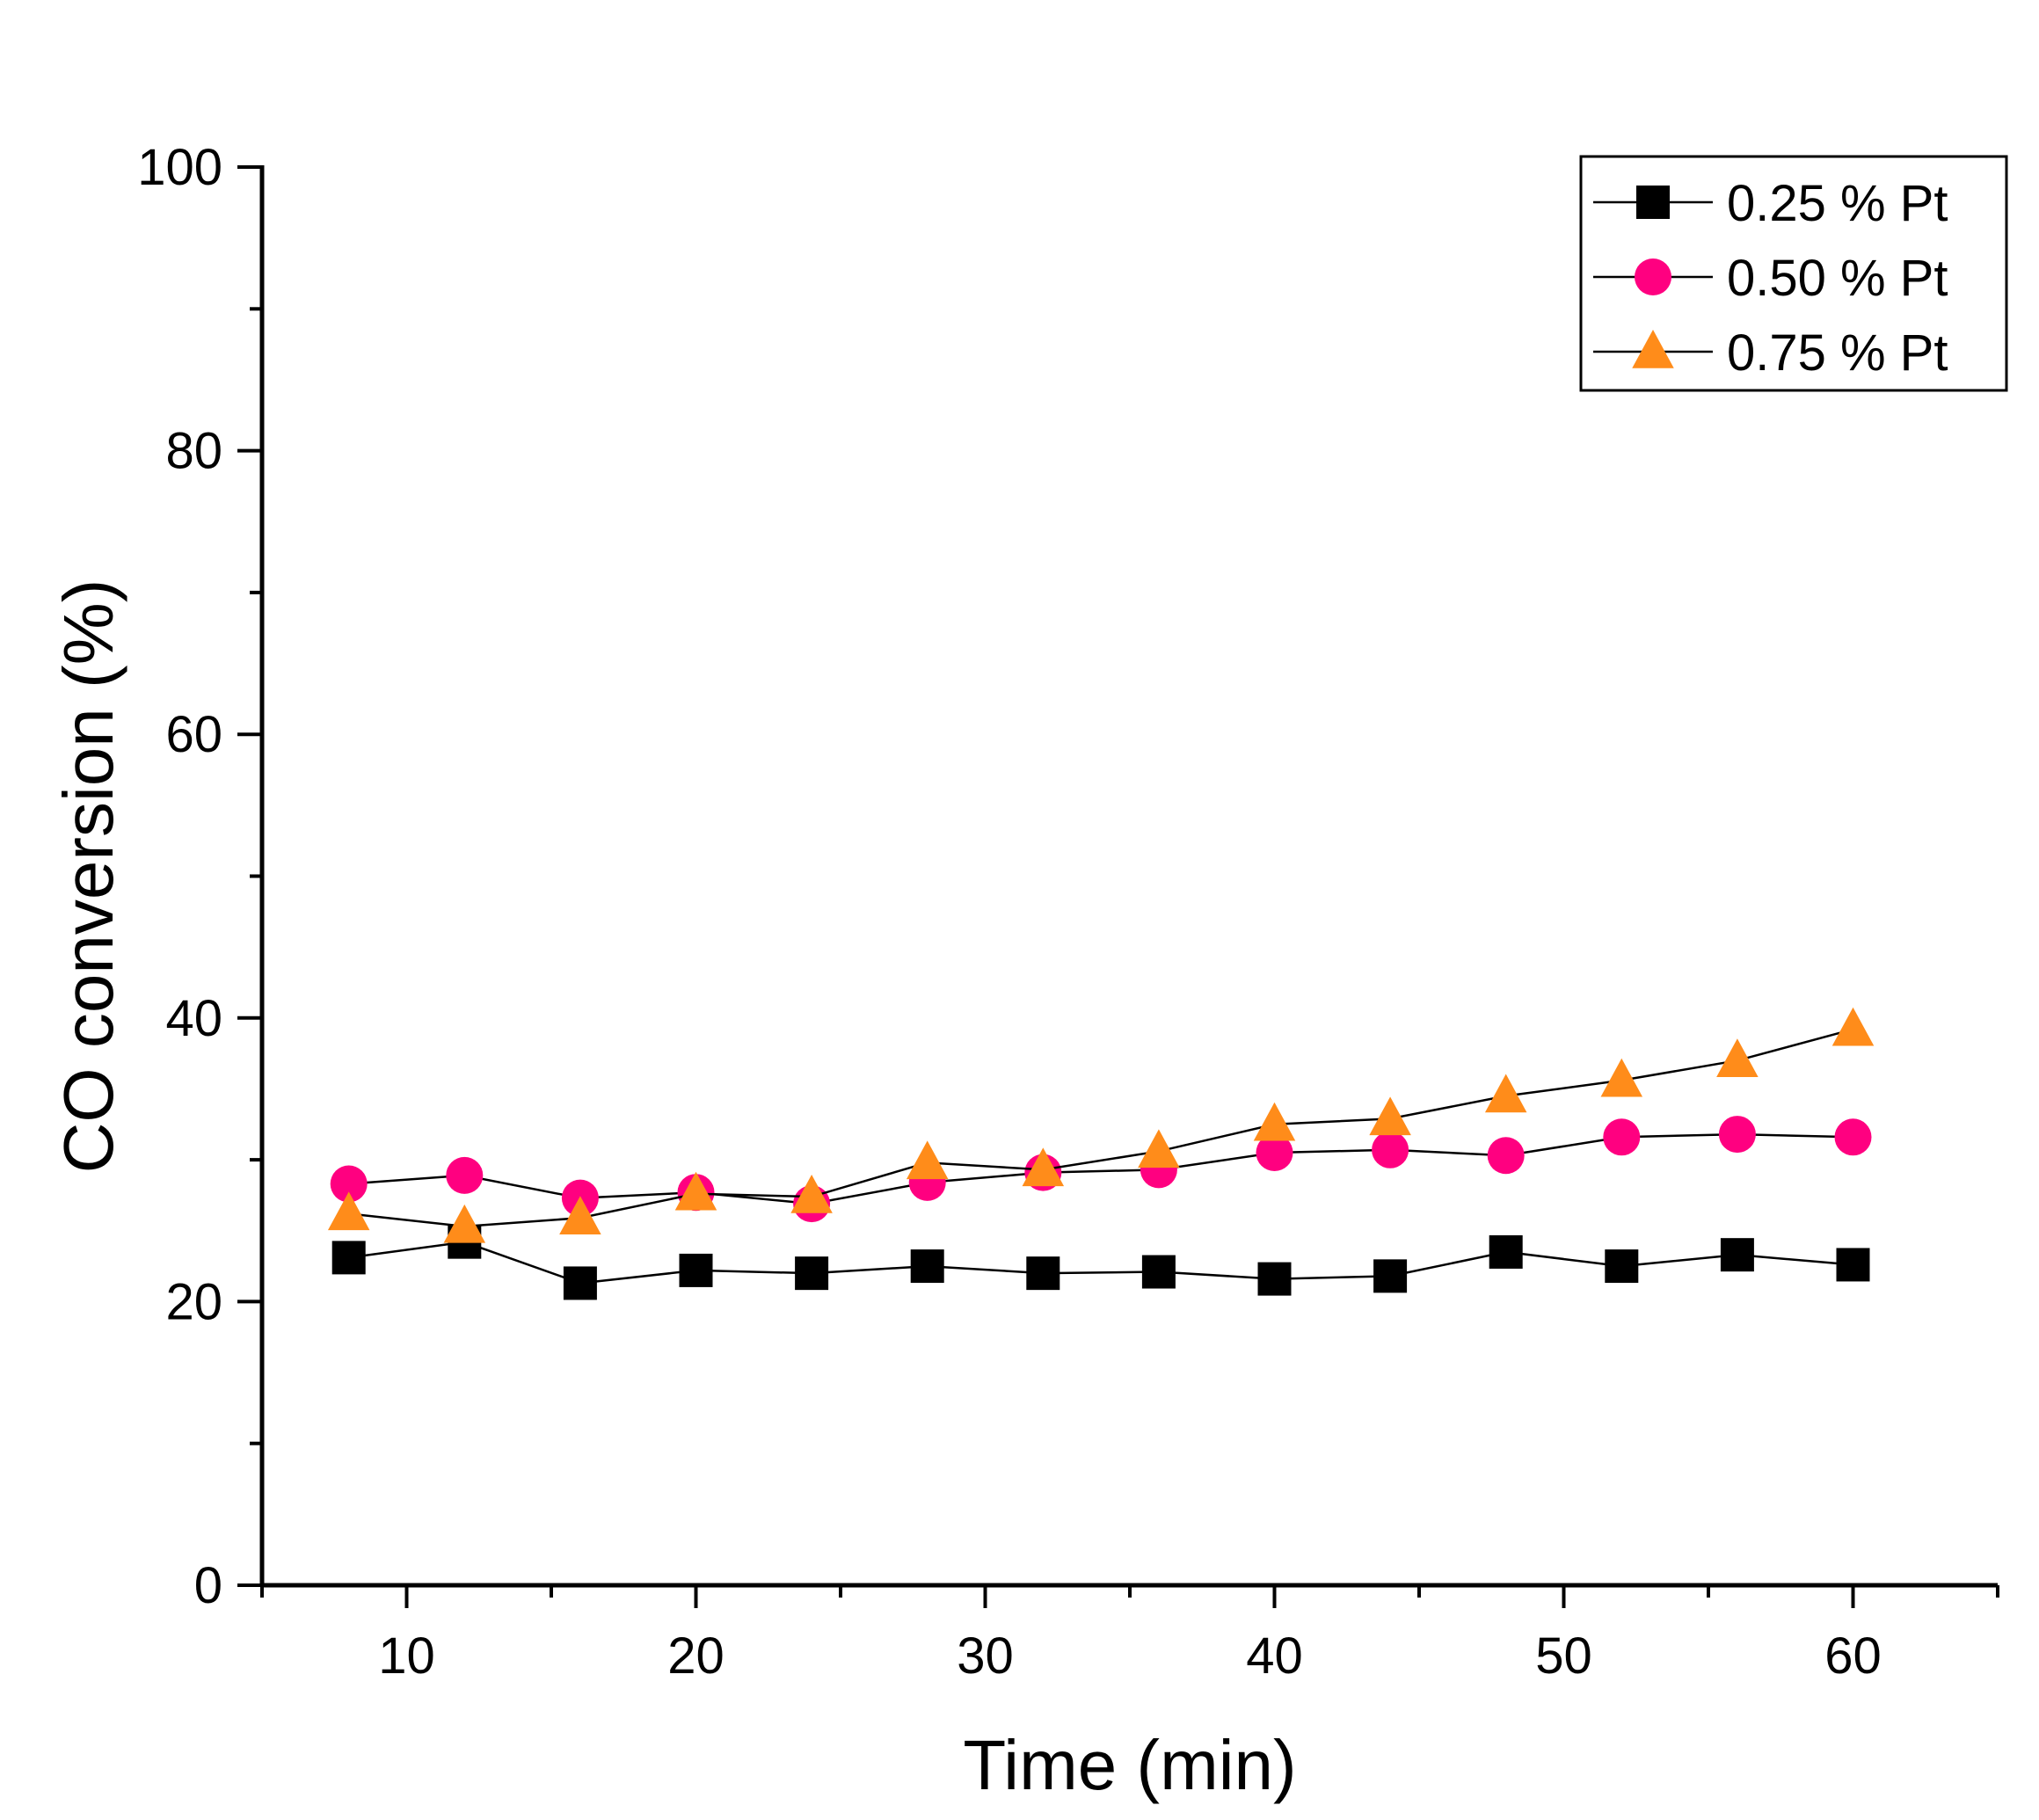 The height and width of the screenshot is (1820, 2039). Describe the element at coordinates (1838, 353) in the screenshot. I see `legend-label: 0.75 % Pt` at that location.